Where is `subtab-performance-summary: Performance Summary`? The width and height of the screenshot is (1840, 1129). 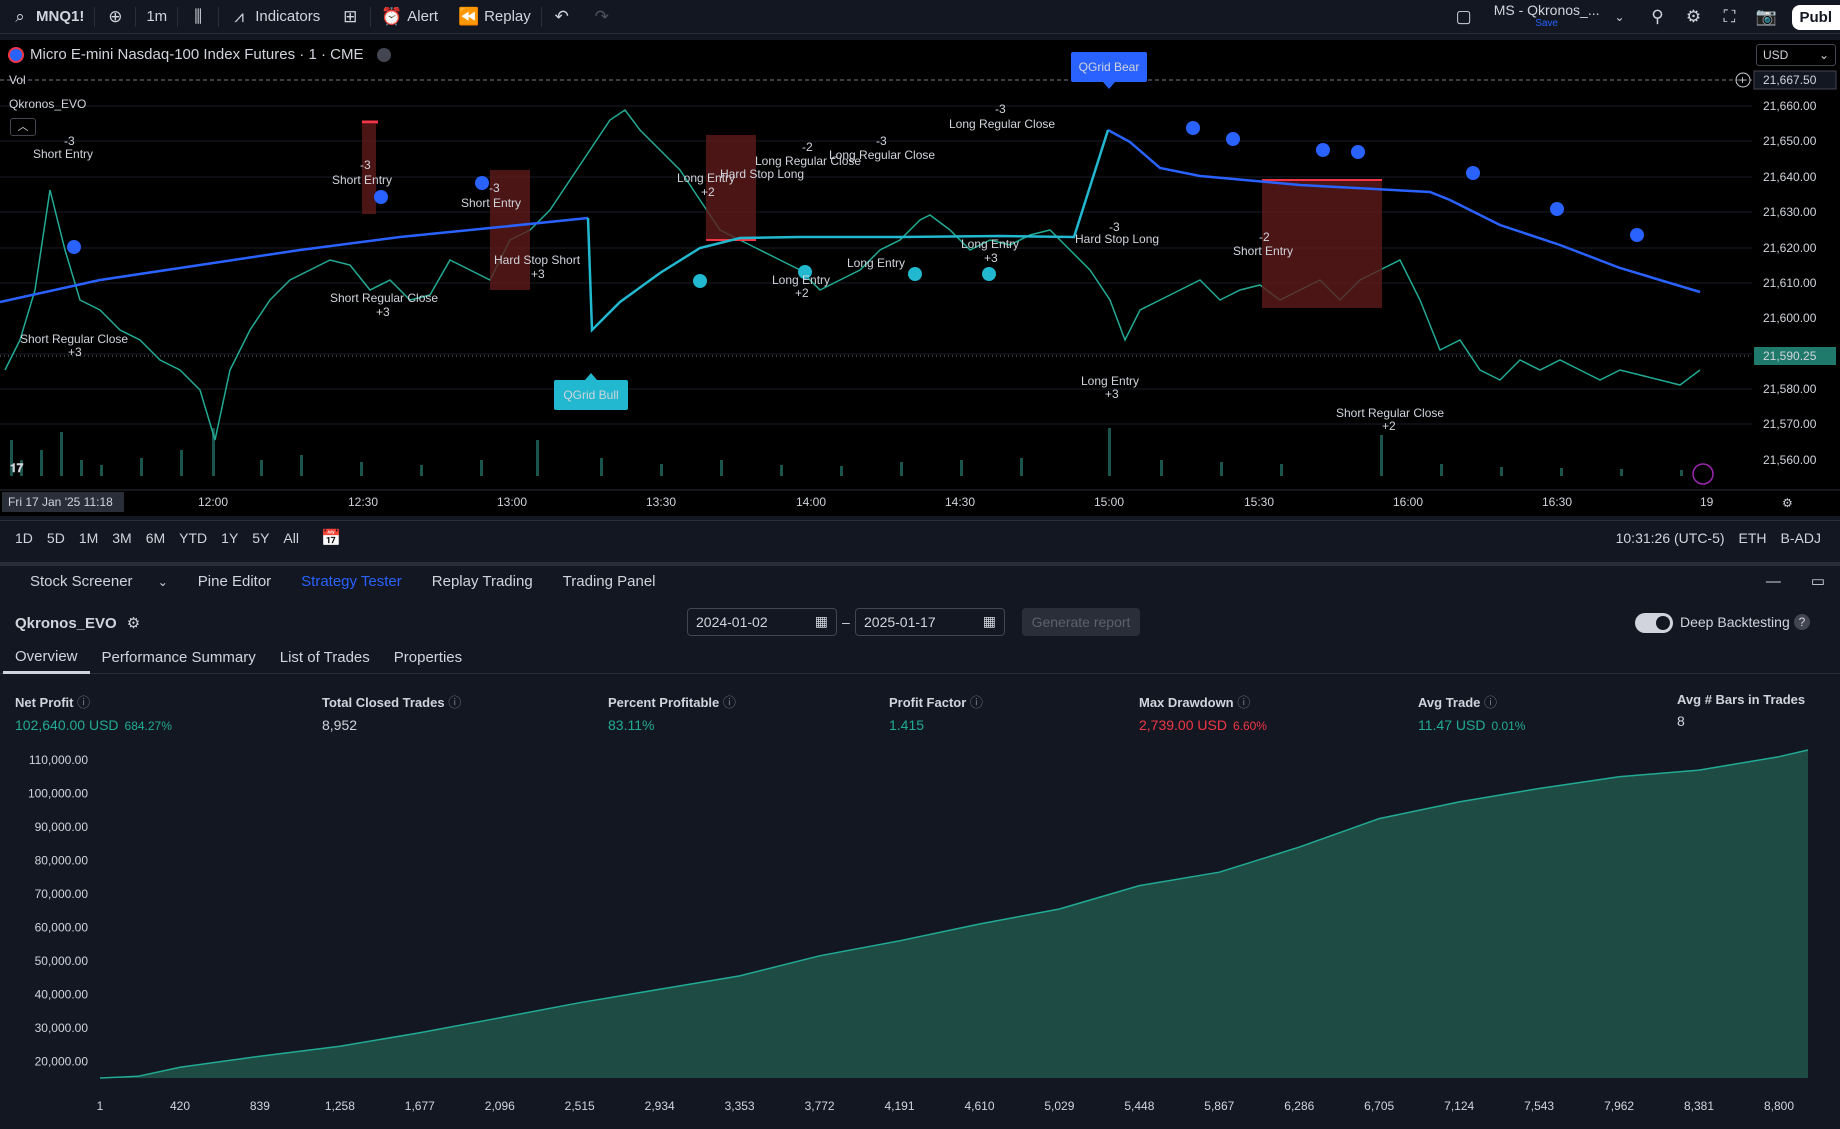 subtab-performance-summary: Performance Summary is located at coordinates (179, 658).